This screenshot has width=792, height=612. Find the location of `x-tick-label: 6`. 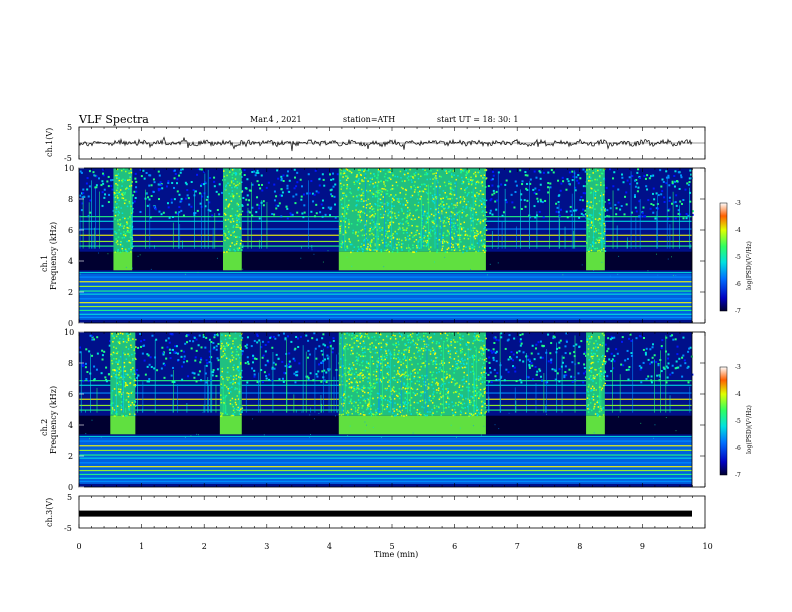

x-tick-label: 6 is located at coordinates (454, 546).